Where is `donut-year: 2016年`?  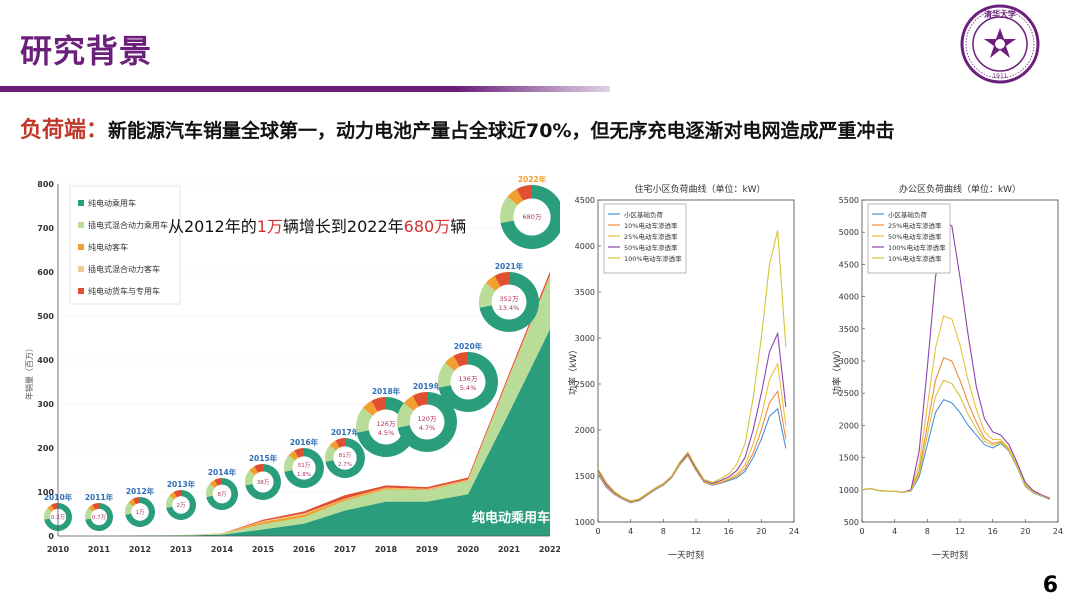 donut-year: 2016年 is located at coordinates (304, 442).